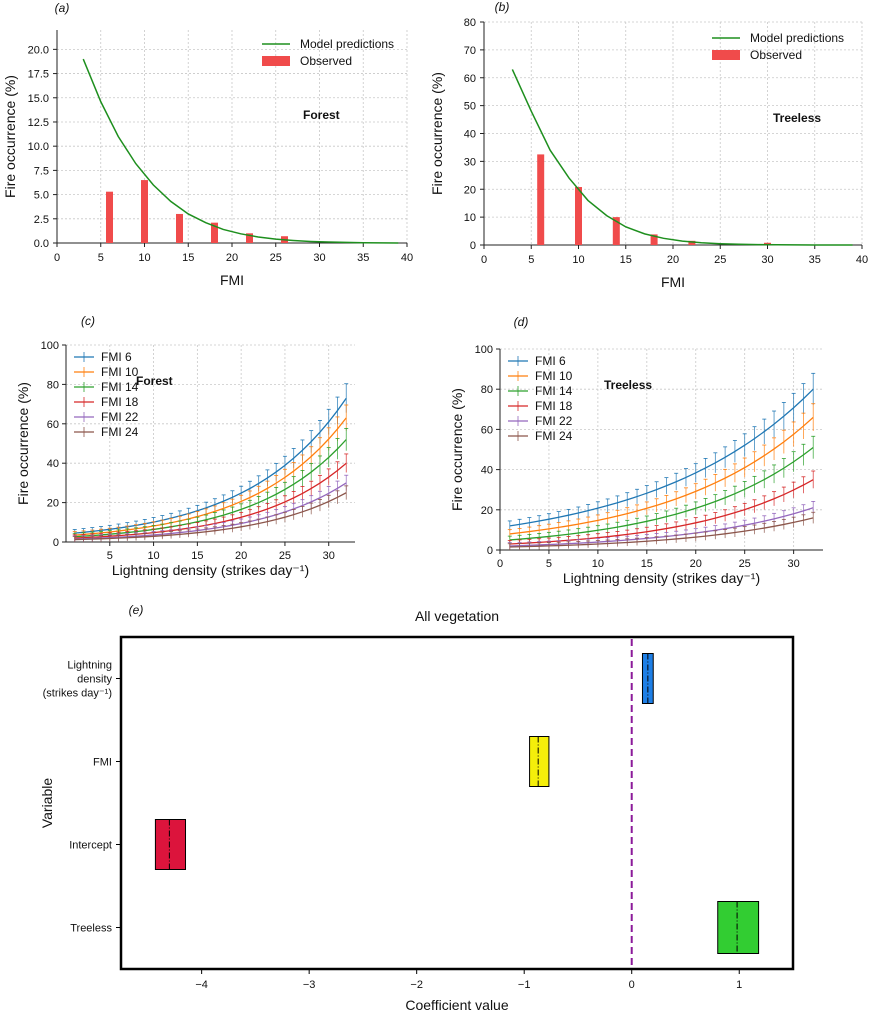 The image size is (872, 1011). Describe the element at coordinates (347, 44) in the screenshot. I see `a-legend-line-label: Model predictions` at that location.